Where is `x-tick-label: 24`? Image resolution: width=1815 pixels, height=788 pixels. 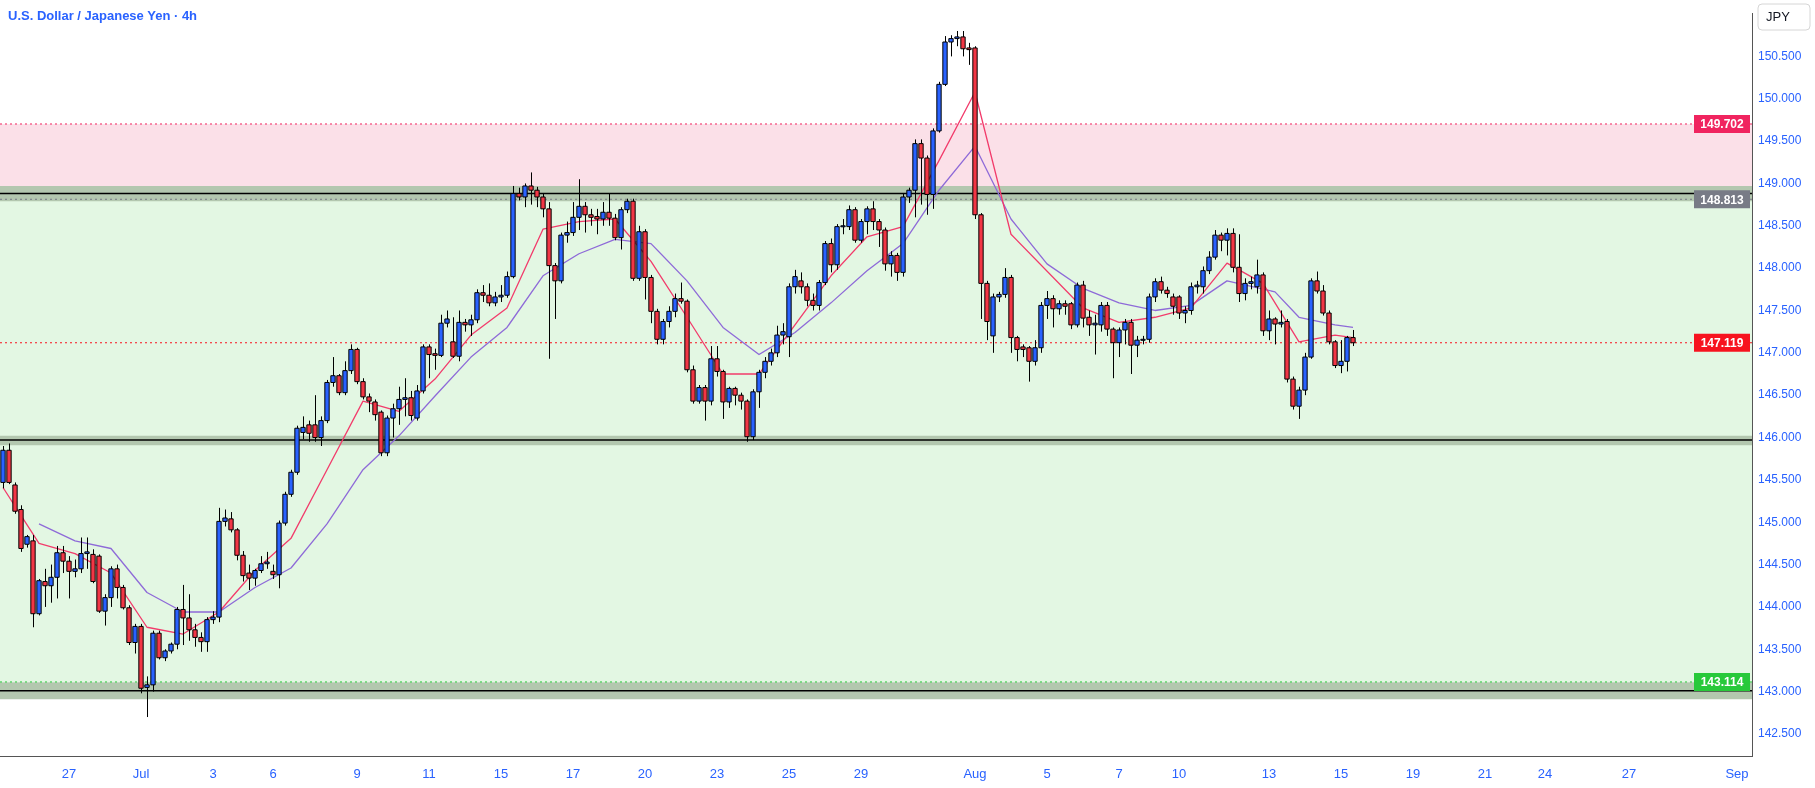
x-tick-label: 24 is located at coordinates (1545, 774).